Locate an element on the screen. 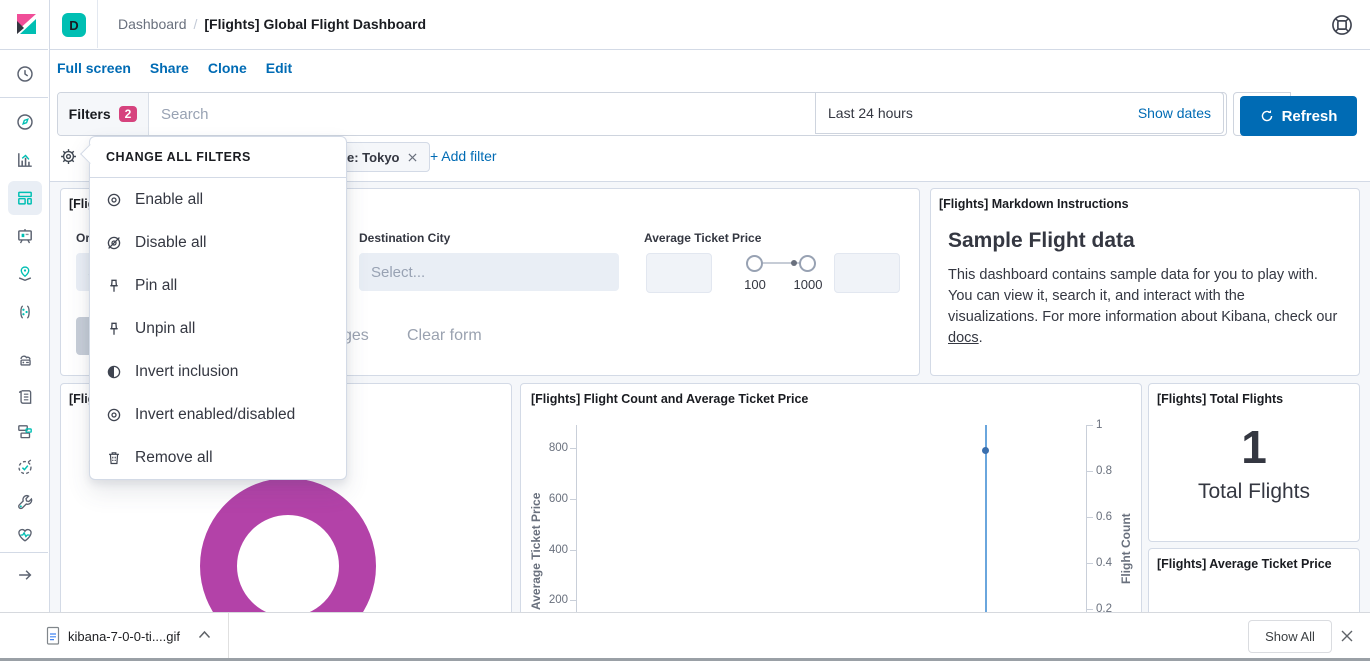 This screenshot has width=1370, height=661. menu-item-label: Remove all is located at coordinates (174, 457).